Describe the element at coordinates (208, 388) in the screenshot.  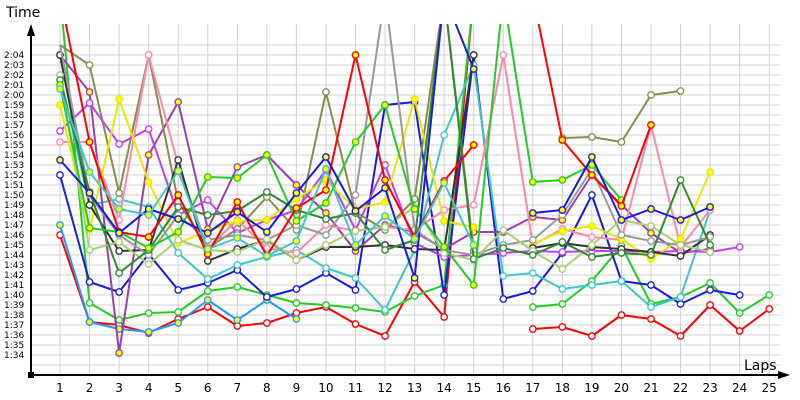
I see `x-tick-label: 6` at that location.